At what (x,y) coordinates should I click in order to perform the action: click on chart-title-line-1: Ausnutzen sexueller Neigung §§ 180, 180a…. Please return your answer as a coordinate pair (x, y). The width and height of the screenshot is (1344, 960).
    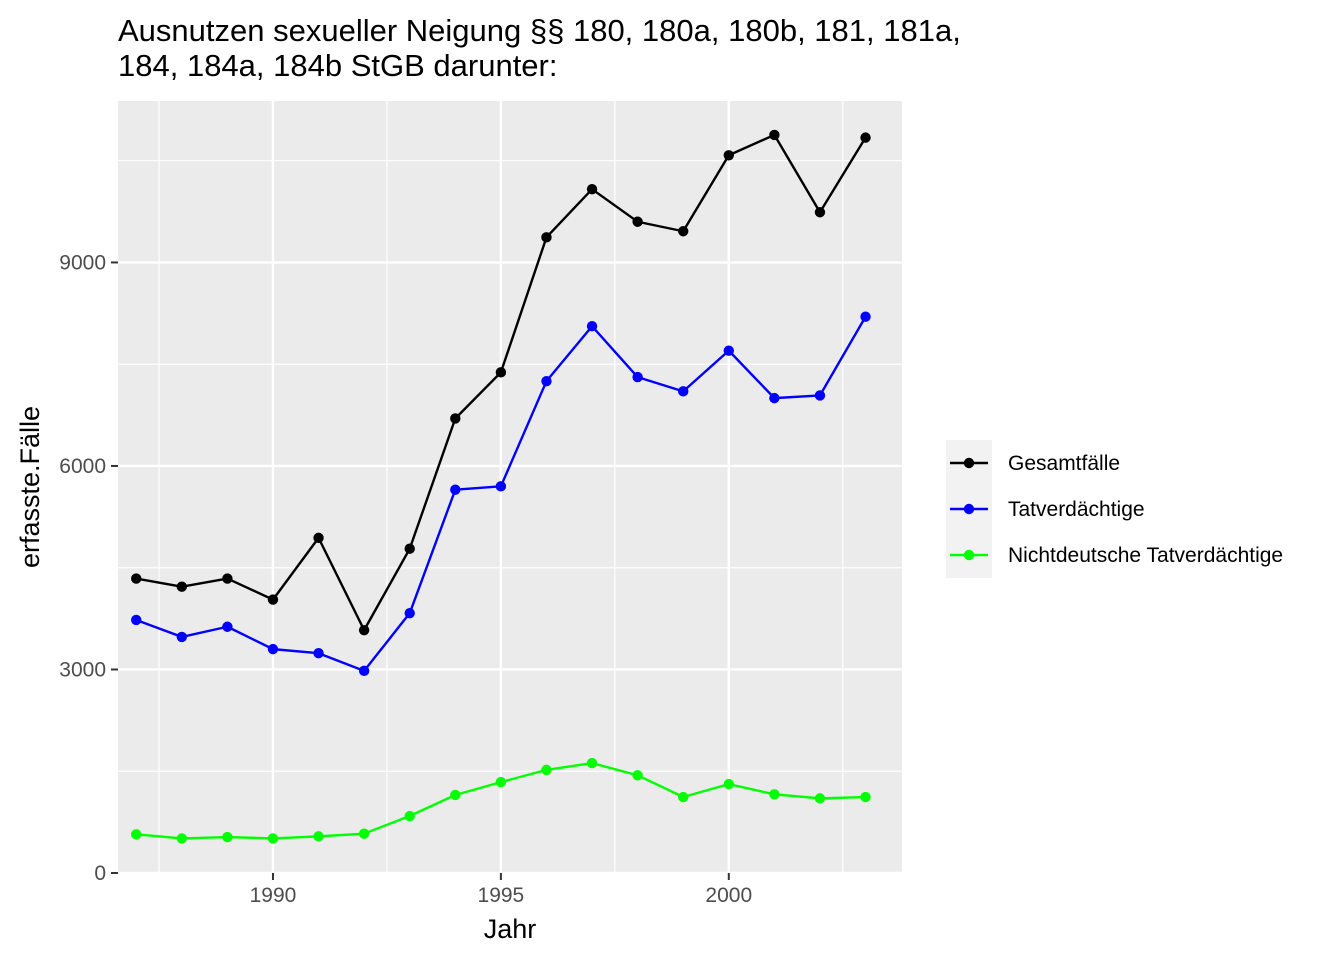
    Looking at the image, I should click on (539, 30).